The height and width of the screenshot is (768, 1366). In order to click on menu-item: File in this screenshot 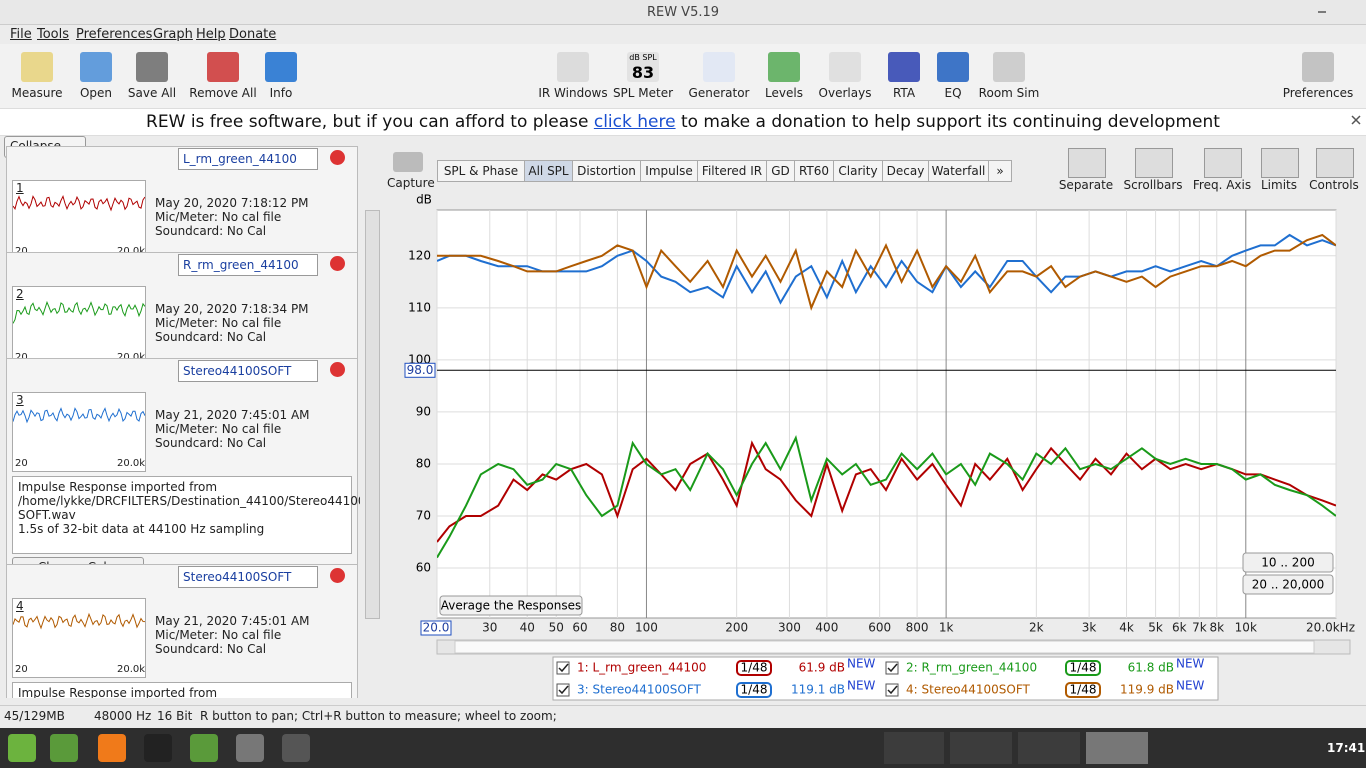, I will do `click(21, 34)`.